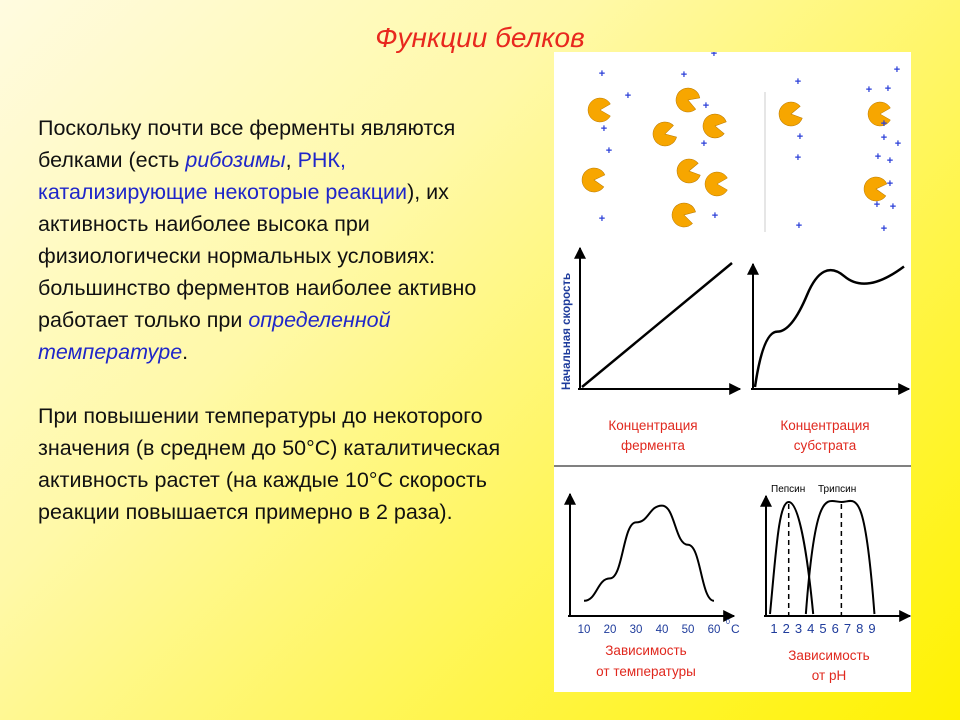  What do you see at coordinates (567, 331) in the screenshot?
I see `y-axis-label: Начальная скорость` at bounding box center [567, 331].